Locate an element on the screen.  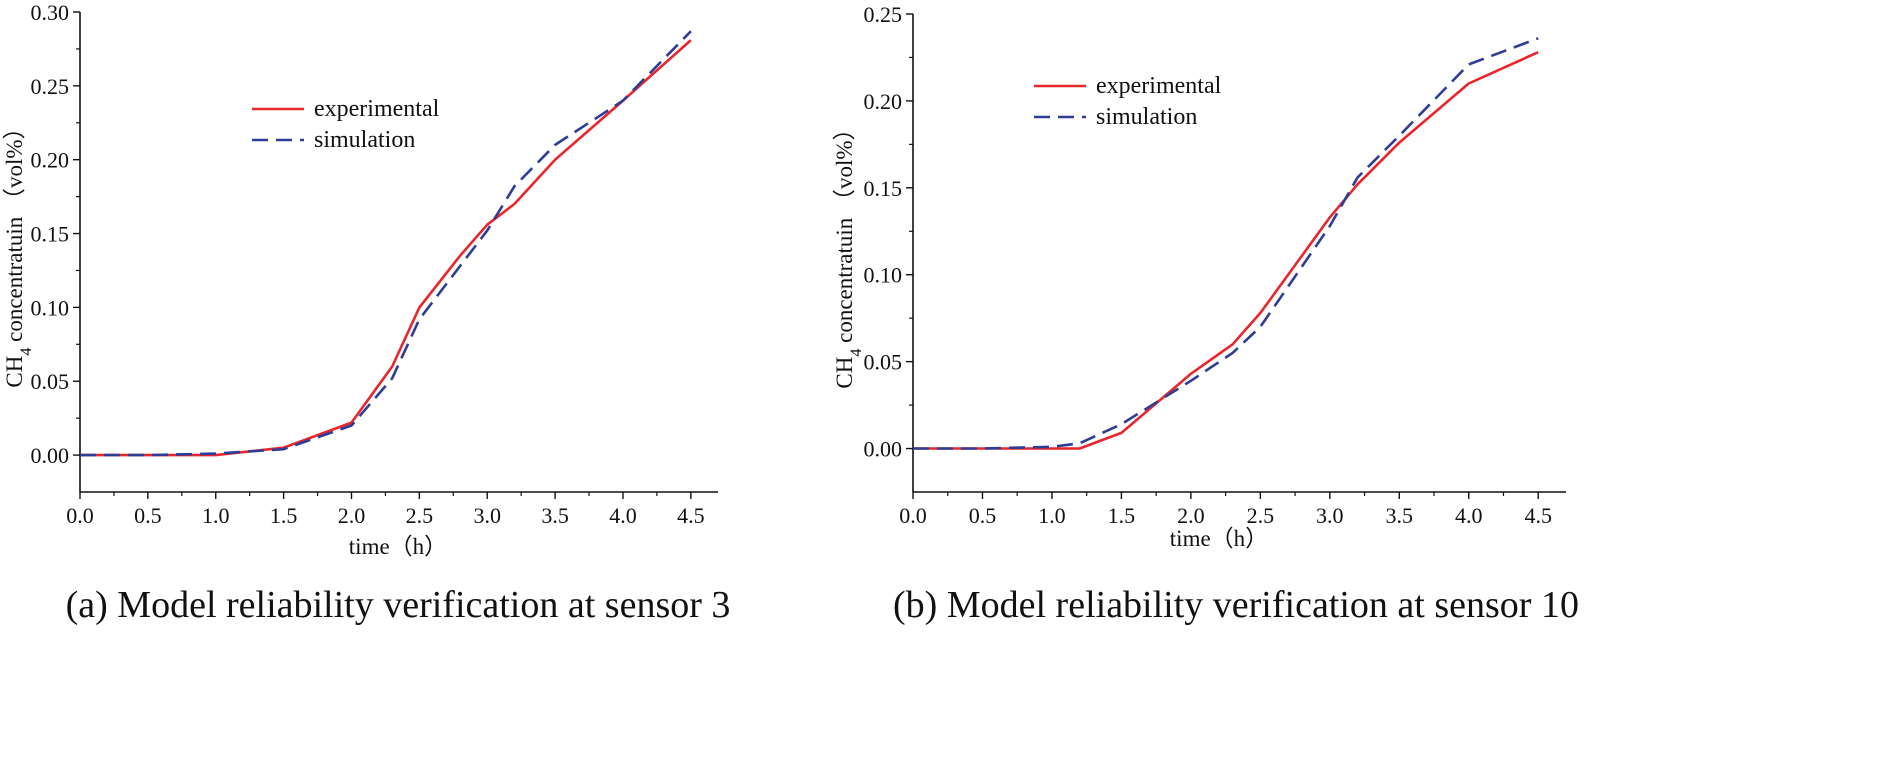
y-tick-label: 0.30 is located at coordinates (50, 12).